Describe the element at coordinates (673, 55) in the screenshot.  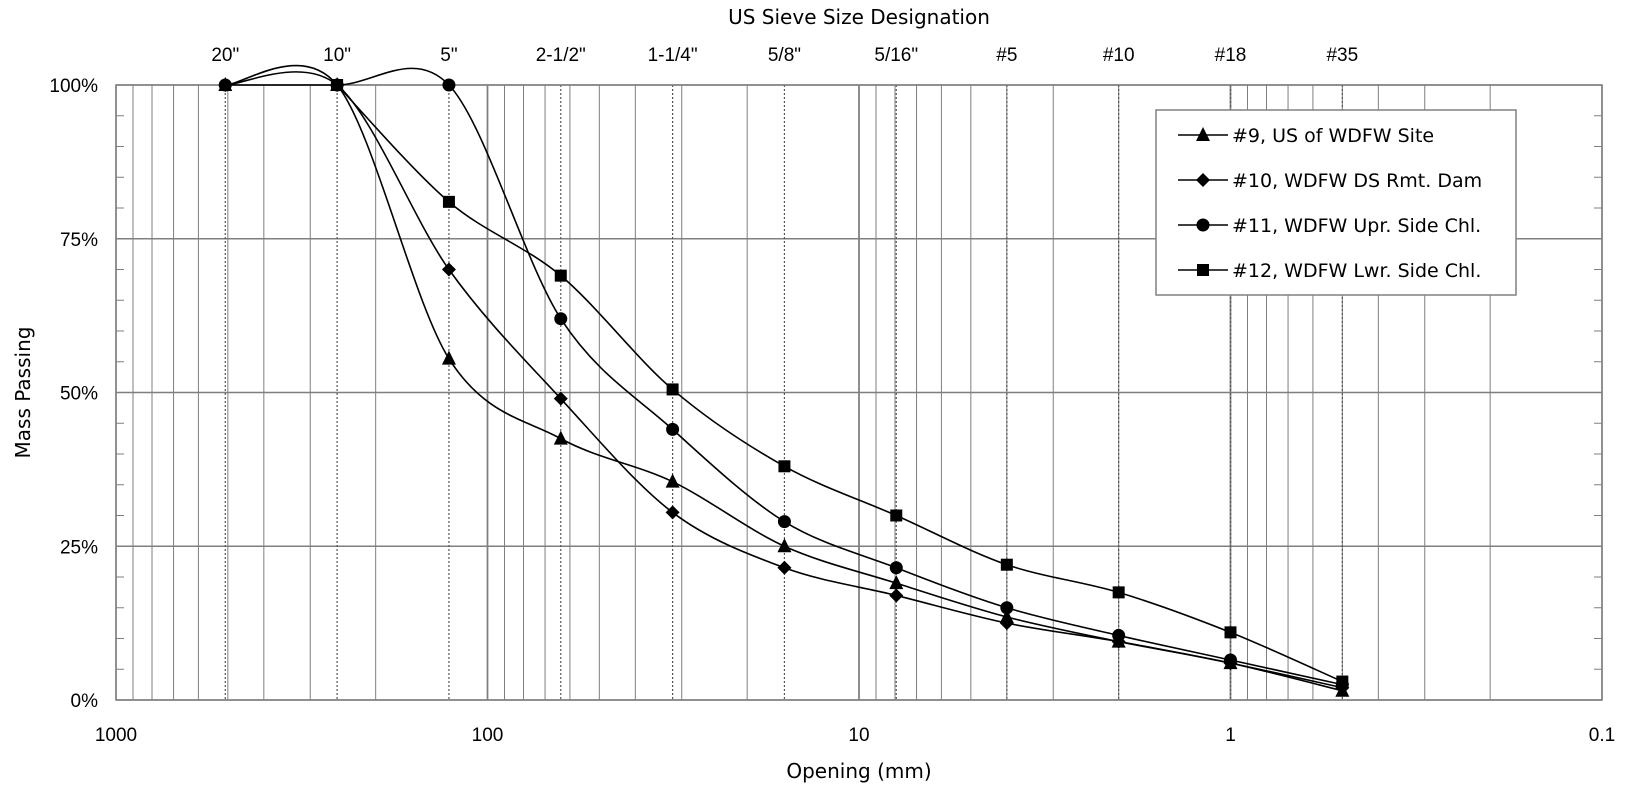
I see `sieve-tick-label: 1-1/4"` at that location.